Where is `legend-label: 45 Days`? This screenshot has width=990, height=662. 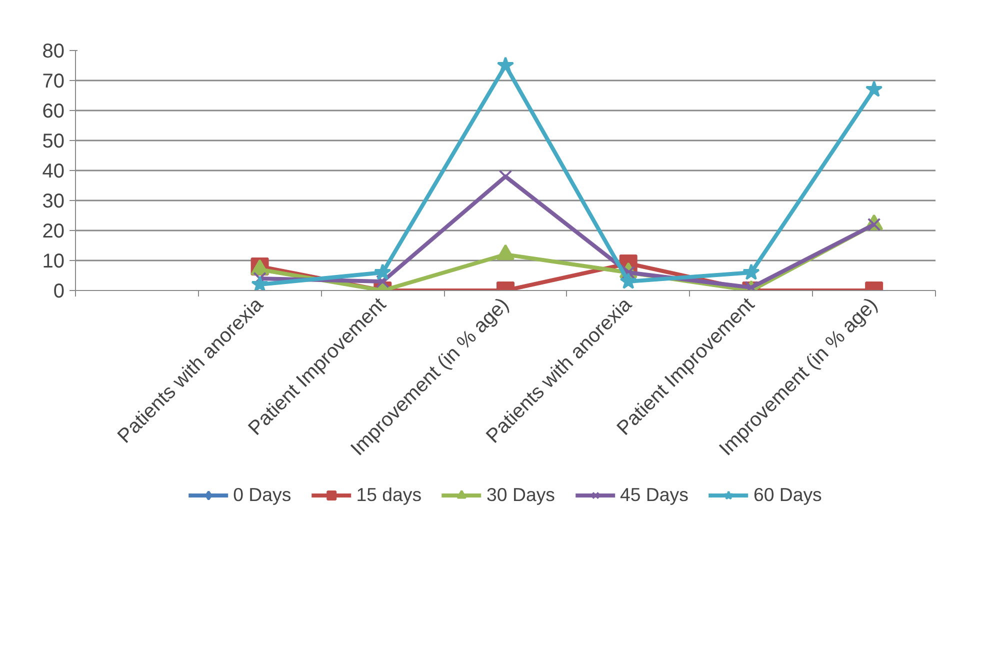
legend-label: 45 Days is located at coordinates (654, 495).